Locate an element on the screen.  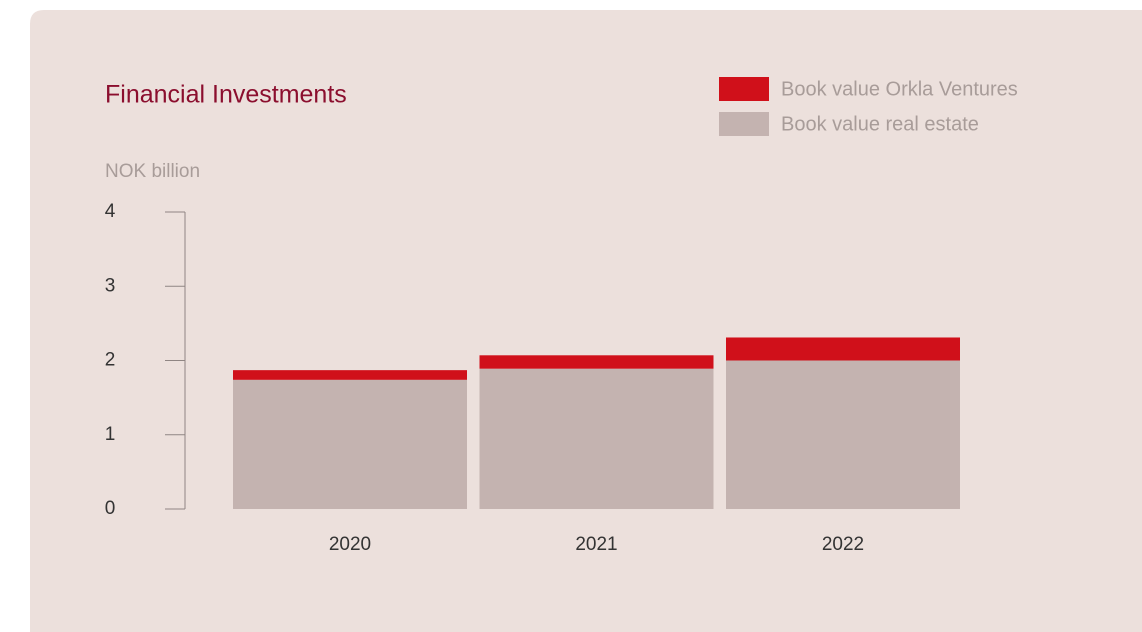
y-tick-label: 1 is located at coordinates (110, 434).